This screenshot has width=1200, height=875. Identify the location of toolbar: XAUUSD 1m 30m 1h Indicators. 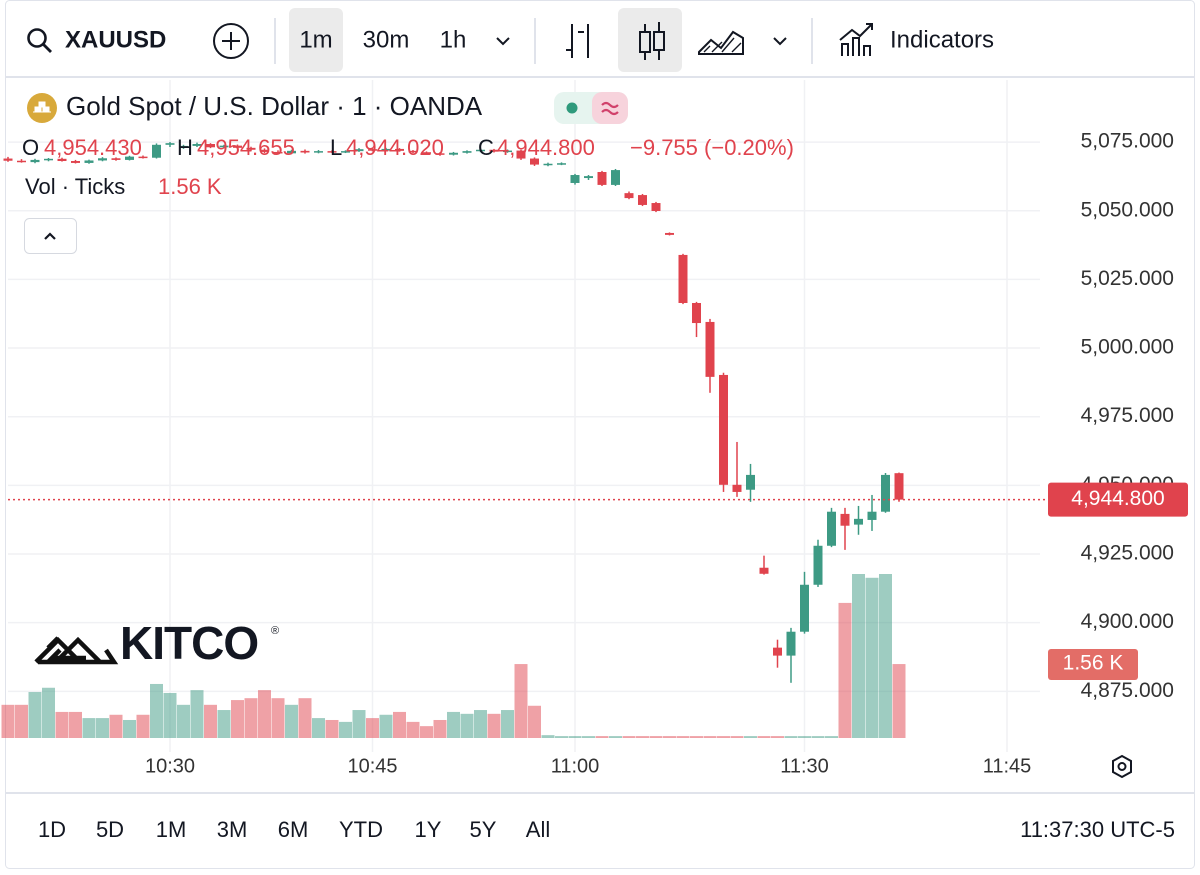
(600, 43).